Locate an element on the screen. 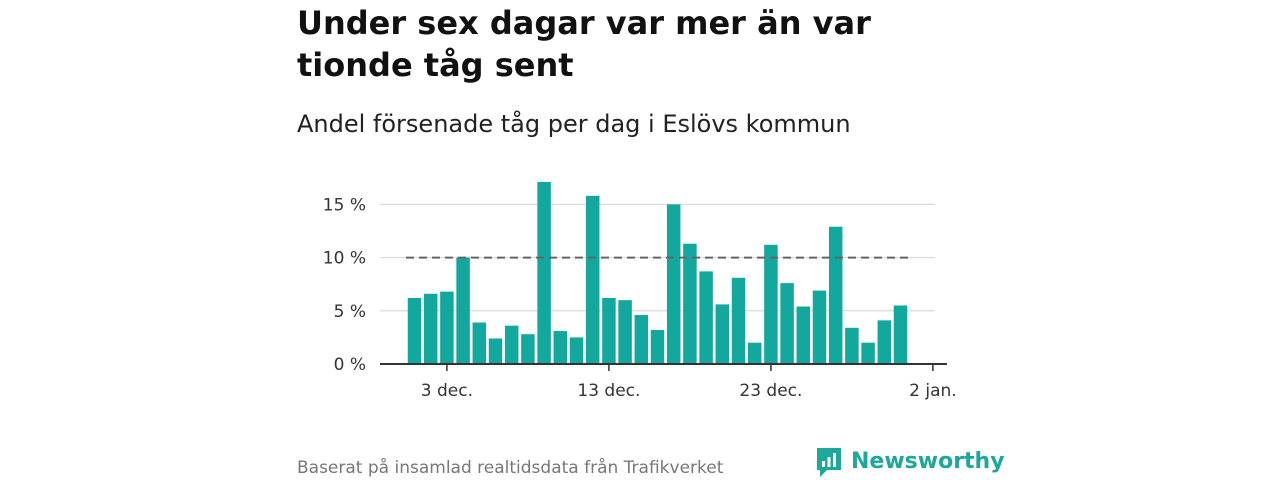 The width and height of the screenshot is (1280, 480). bar-chart-logo-icon is located at coordinates (829, 462).